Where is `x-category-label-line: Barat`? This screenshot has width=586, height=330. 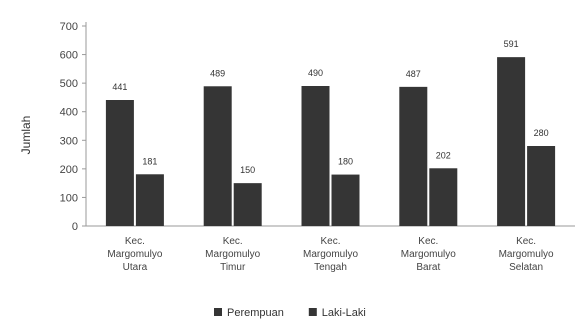
x-category-label-line: Barat is located at coordinates (428, 267).